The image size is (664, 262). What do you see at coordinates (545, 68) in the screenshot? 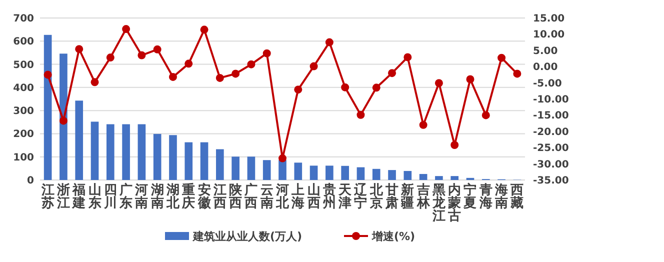
I see `y2-tick-label: 0.00` at bounding box center [545, 68].